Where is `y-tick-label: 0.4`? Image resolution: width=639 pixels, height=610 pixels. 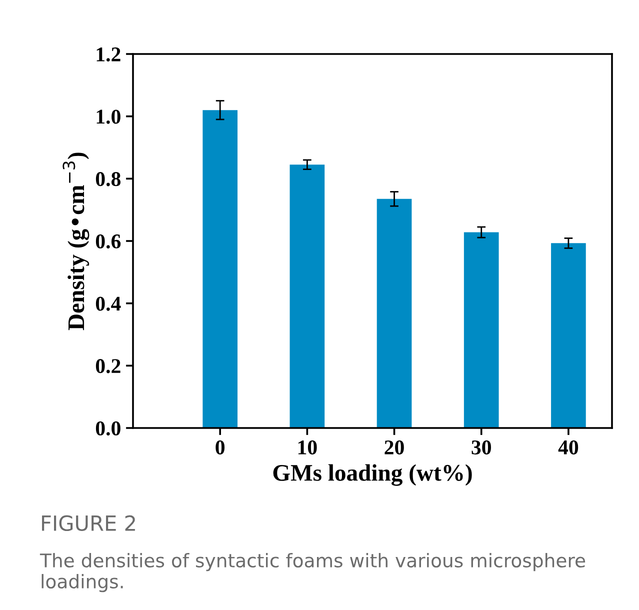
y-tick-label: 0.4 is located at coordinates (108, 303).